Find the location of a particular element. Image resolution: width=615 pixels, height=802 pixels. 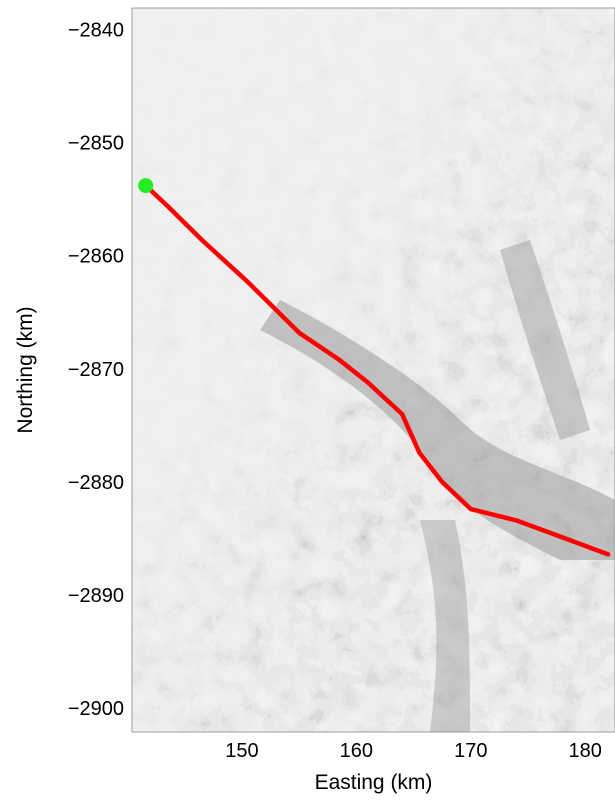

y-tick-label: −2900 is located at coordinates (96, 709).